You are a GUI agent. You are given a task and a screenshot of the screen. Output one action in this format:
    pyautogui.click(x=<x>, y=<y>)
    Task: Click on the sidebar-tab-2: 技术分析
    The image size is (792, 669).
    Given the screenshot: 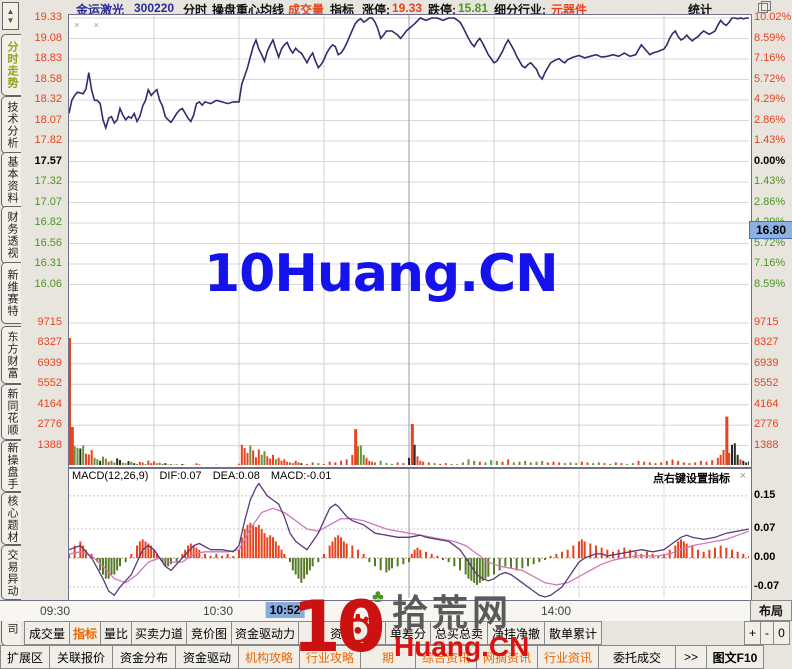 What is the action you would take?
    pyautogui.click(x=11, y=125)
    